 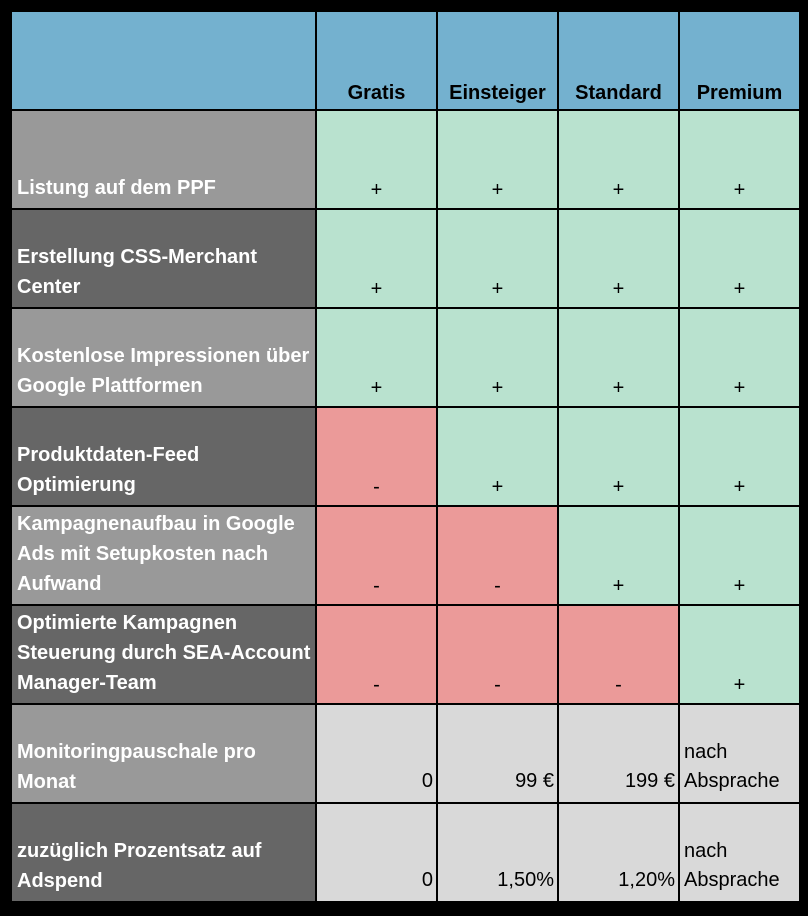 What do you see at coordinates (163, 60) in the screenshot?
I see `header-empty-cell` at bounding box center [163, 60].